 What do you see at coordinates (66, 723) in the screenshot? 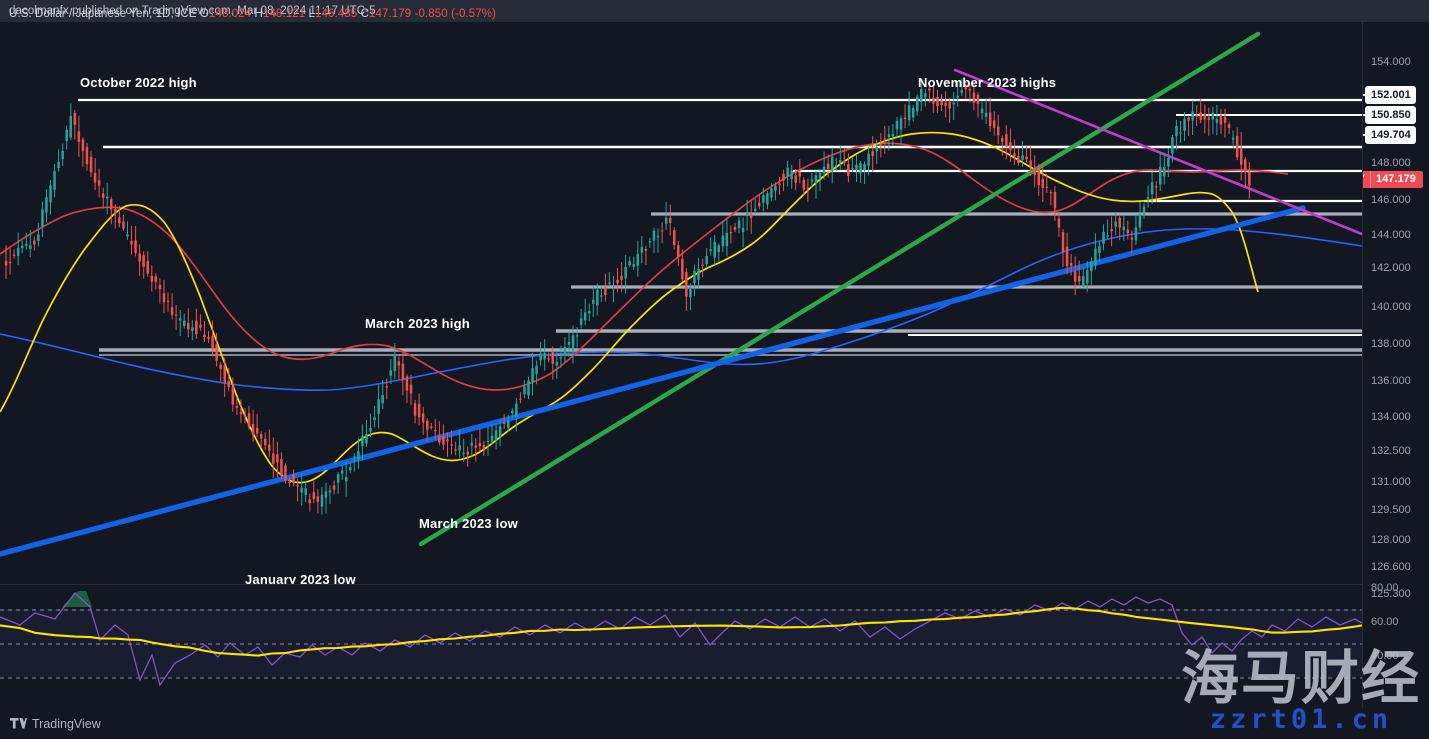
I see `tradingview-brand-label: TradingView` at bounding box center [66, 723].